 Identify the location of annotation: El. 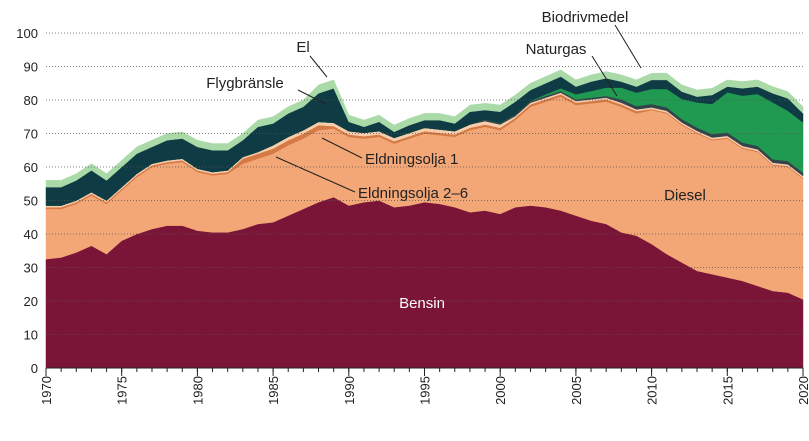
(302, 47).